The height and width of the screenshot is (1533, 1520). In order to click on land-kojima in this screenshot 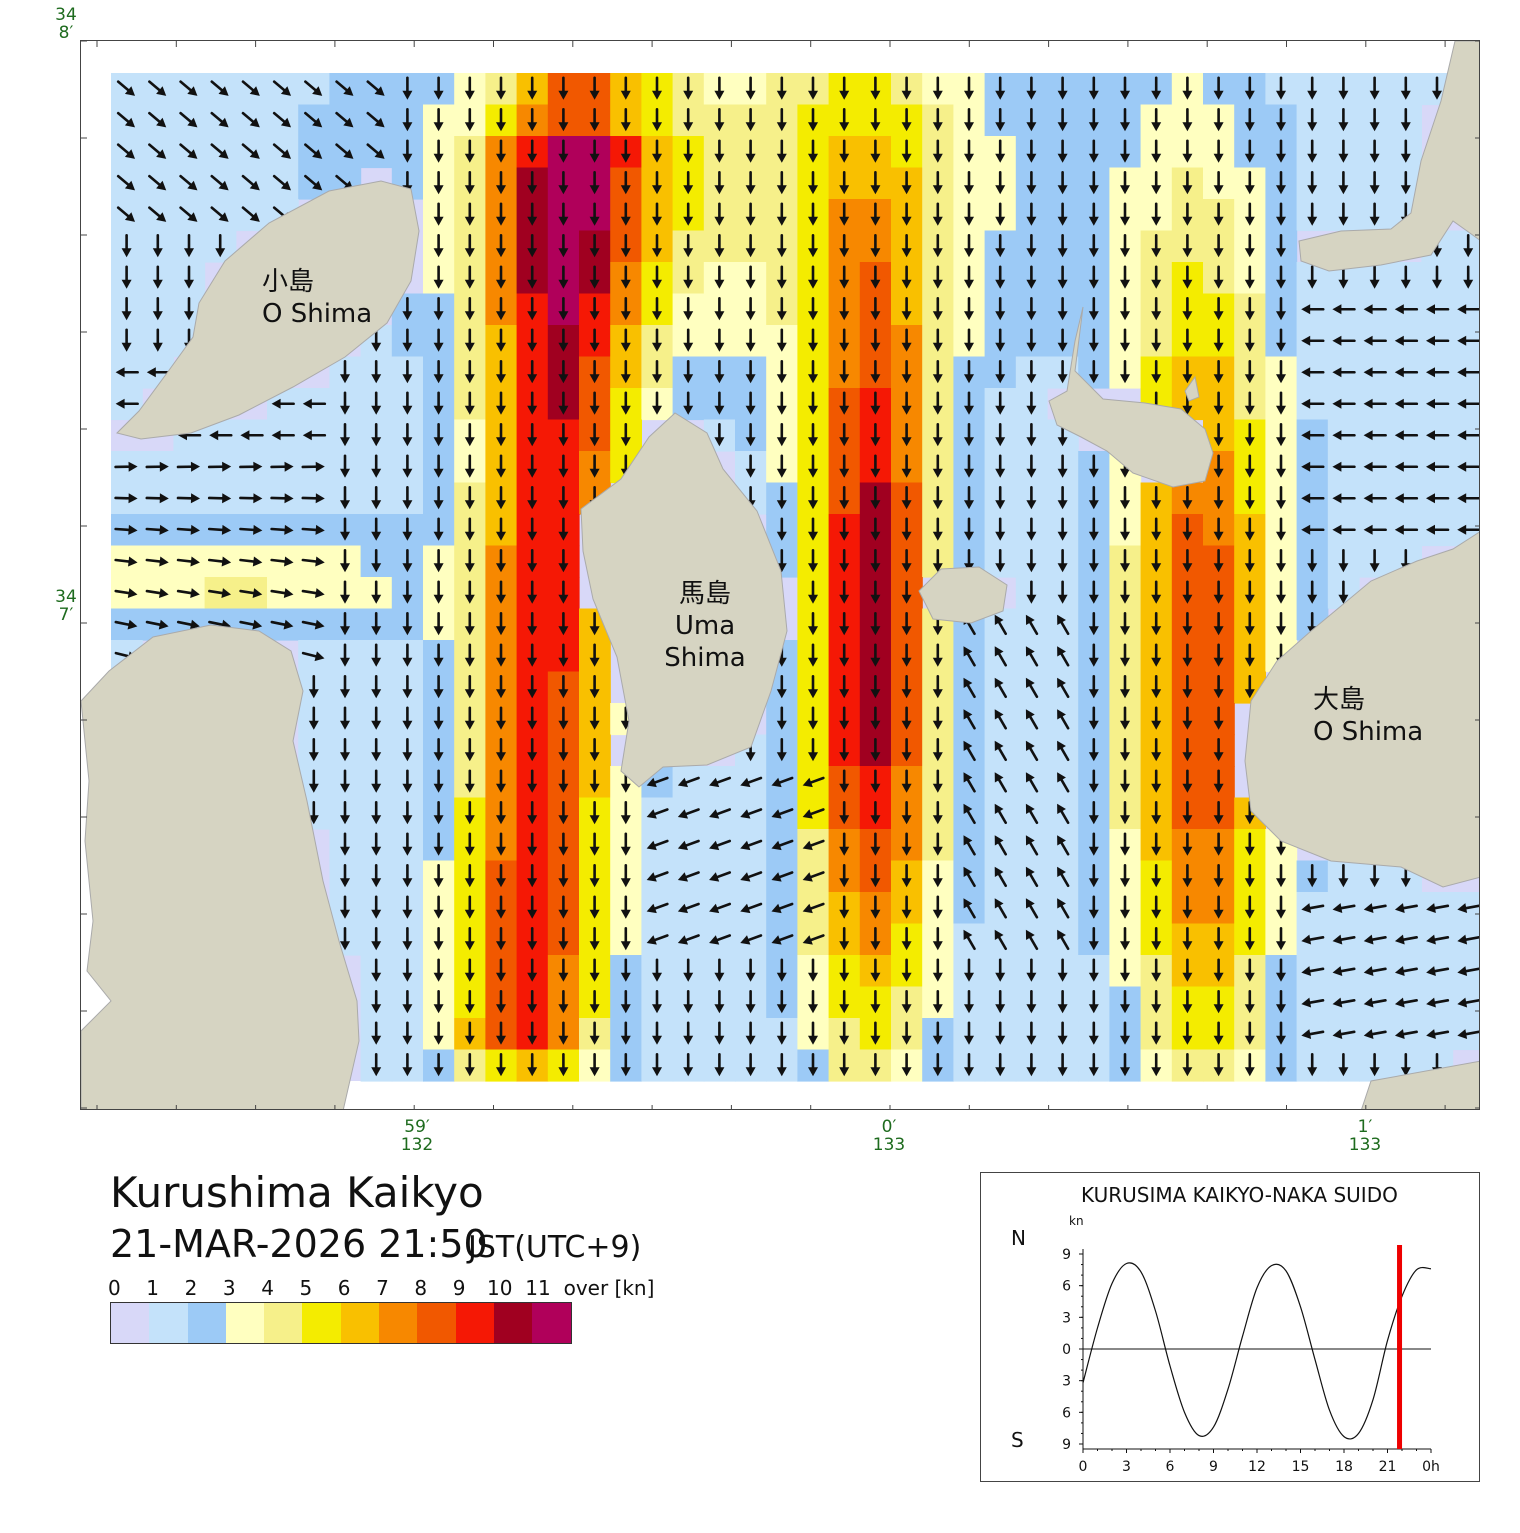, I will do `click(268, 310)`.